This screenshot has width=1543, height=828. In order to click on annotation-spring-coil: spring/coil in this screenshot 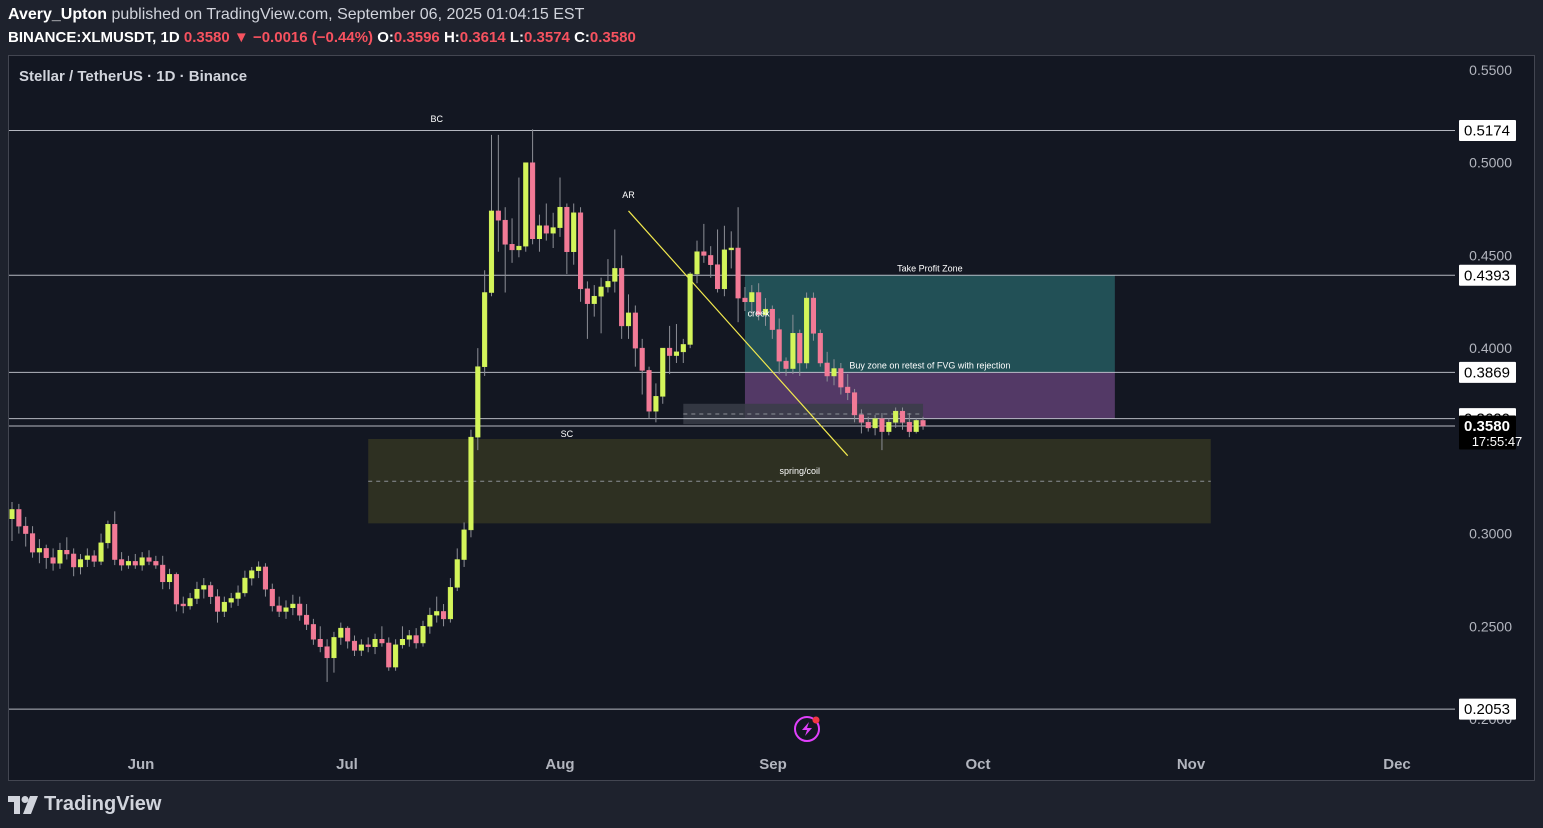, I will do `click(799, 471)`.